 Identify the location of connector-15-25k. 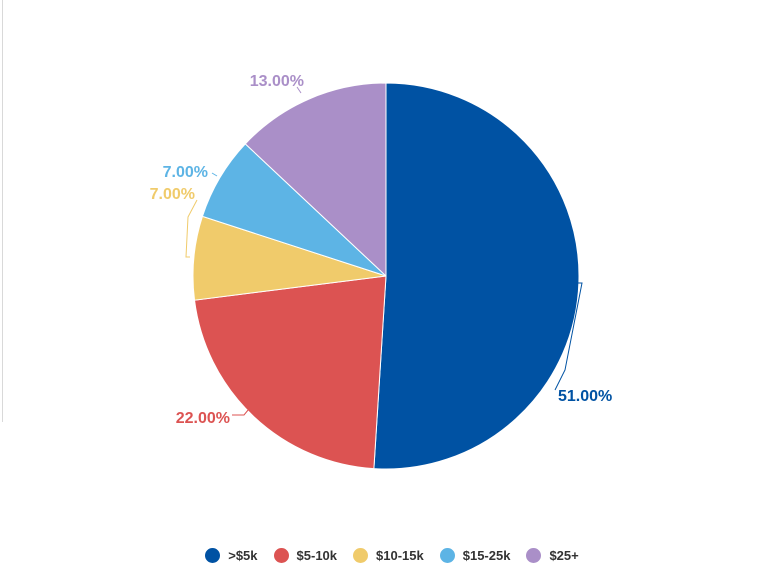
(214, 174).